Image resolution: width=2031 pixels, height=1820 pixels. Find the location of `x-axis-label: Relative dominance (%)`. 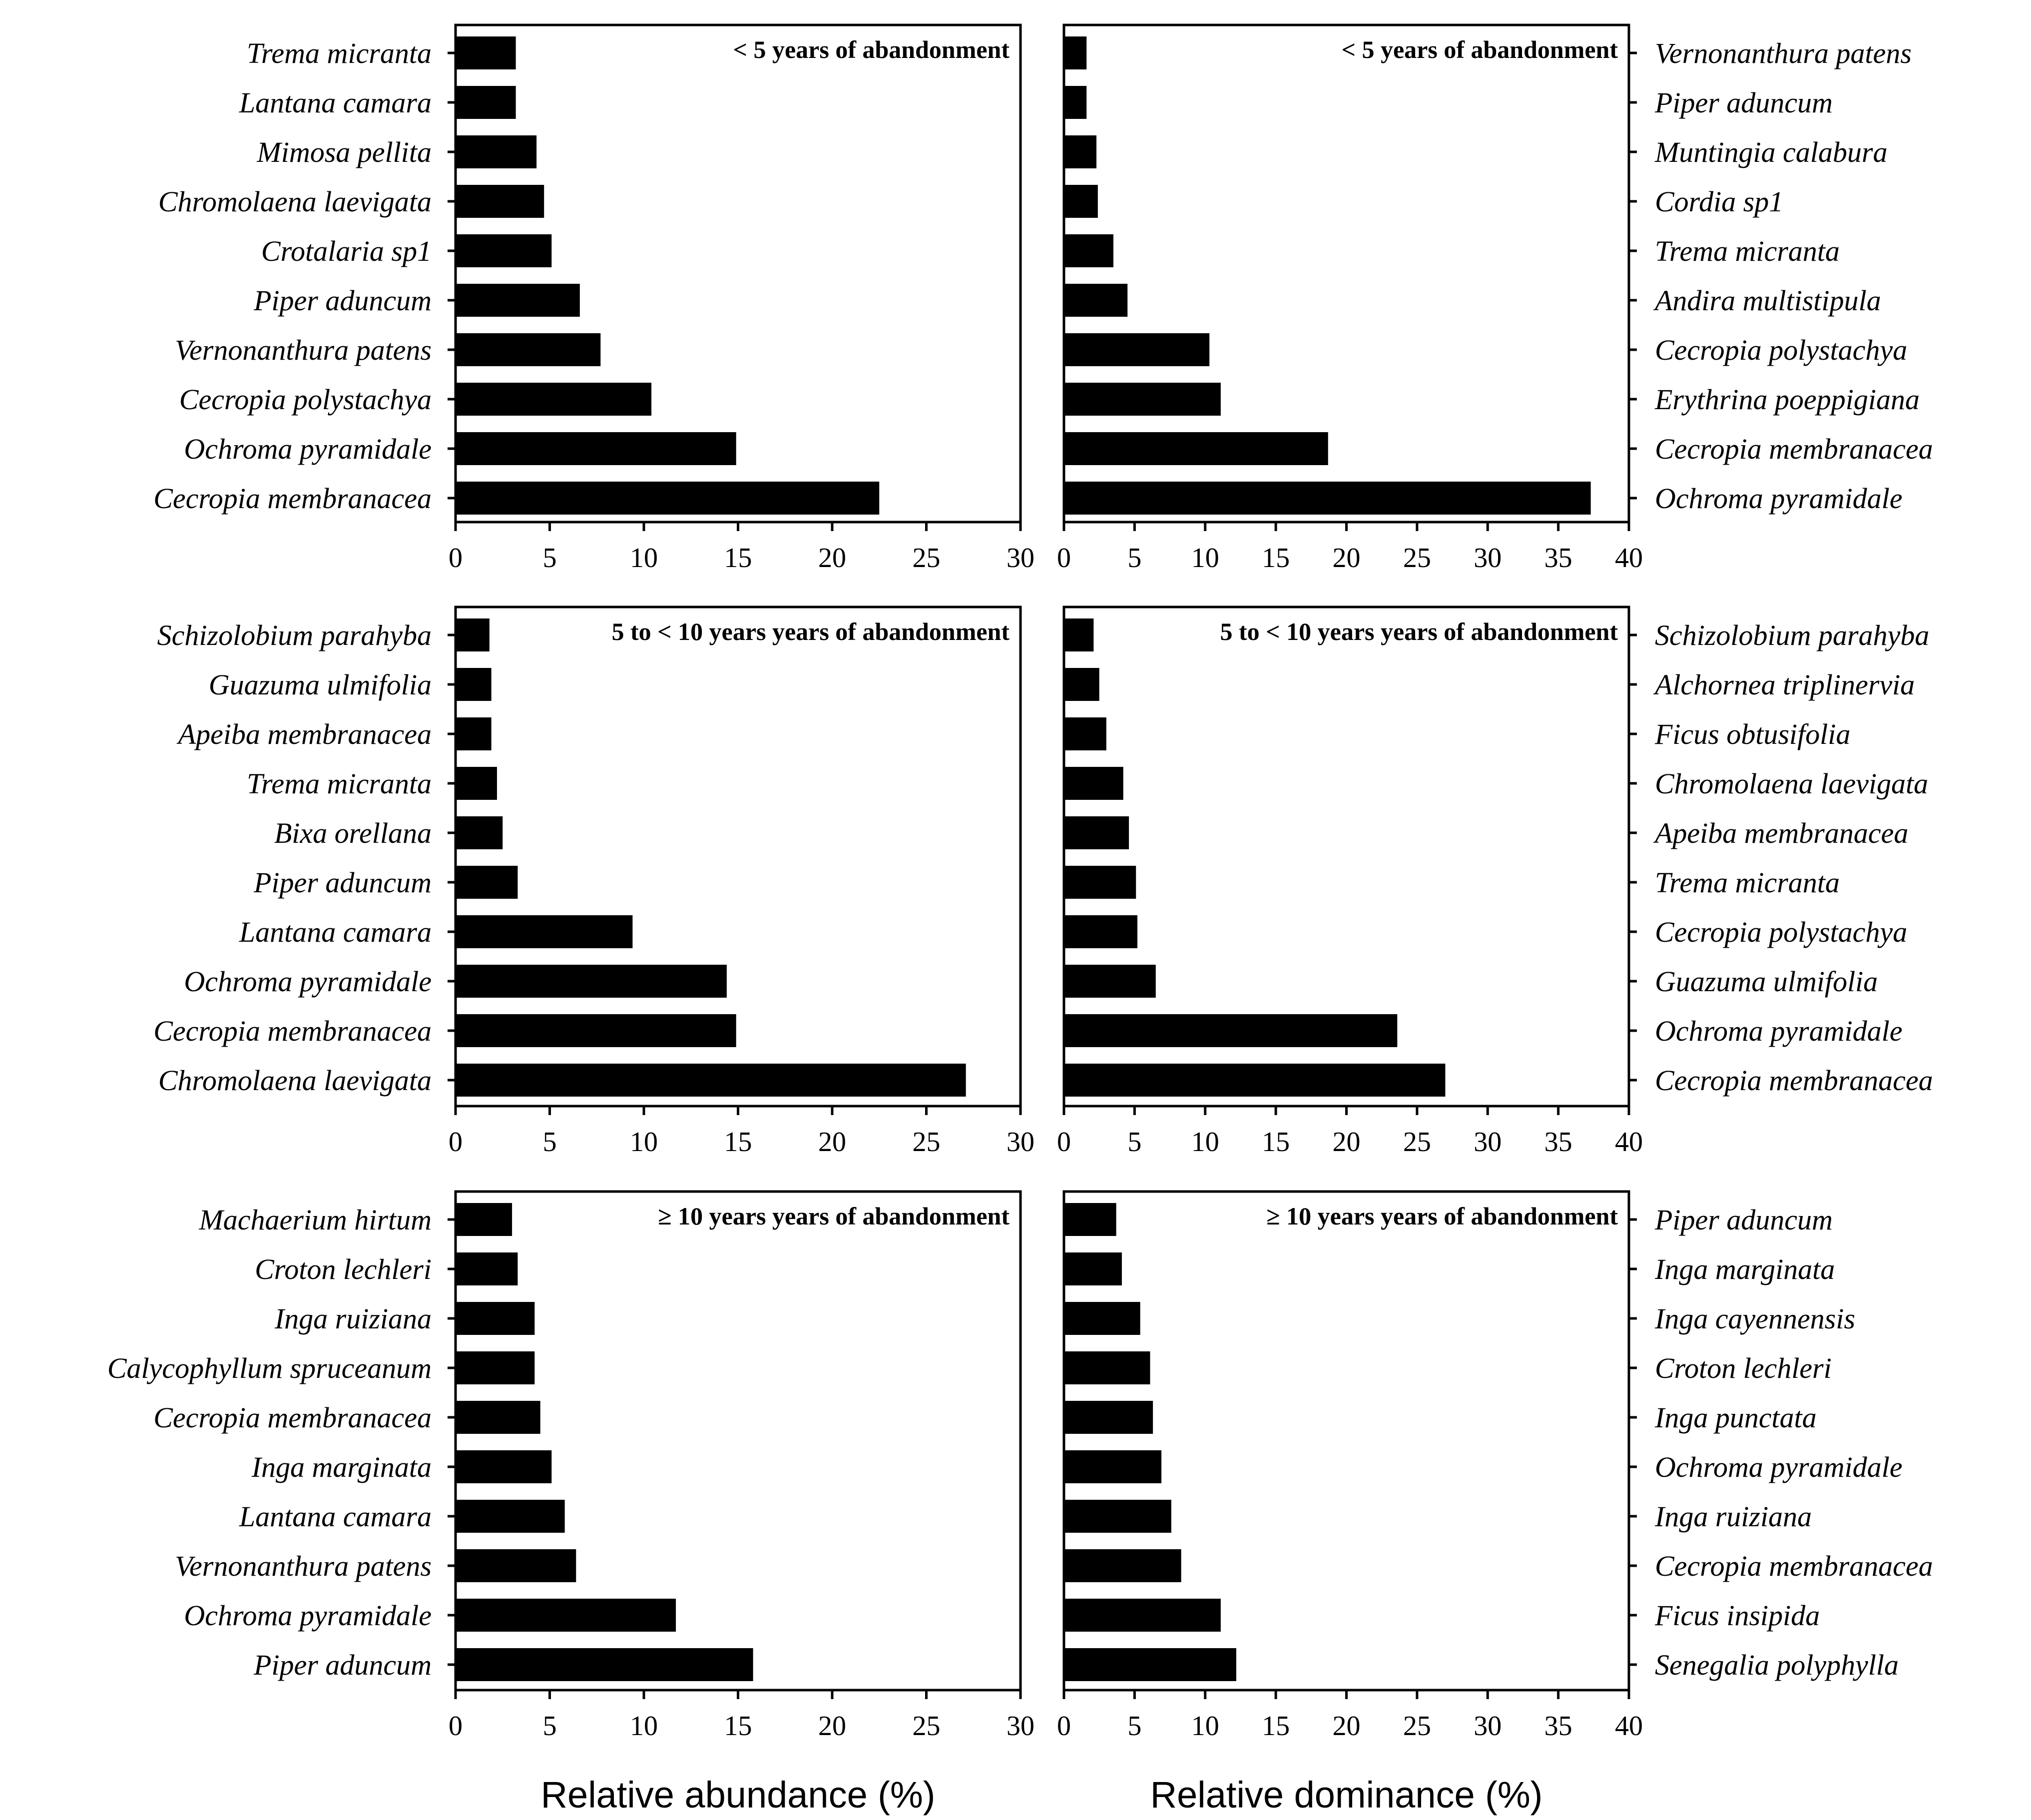

x-axis-label: Relative dominance (%) is located at coordinates (1346, 1795).